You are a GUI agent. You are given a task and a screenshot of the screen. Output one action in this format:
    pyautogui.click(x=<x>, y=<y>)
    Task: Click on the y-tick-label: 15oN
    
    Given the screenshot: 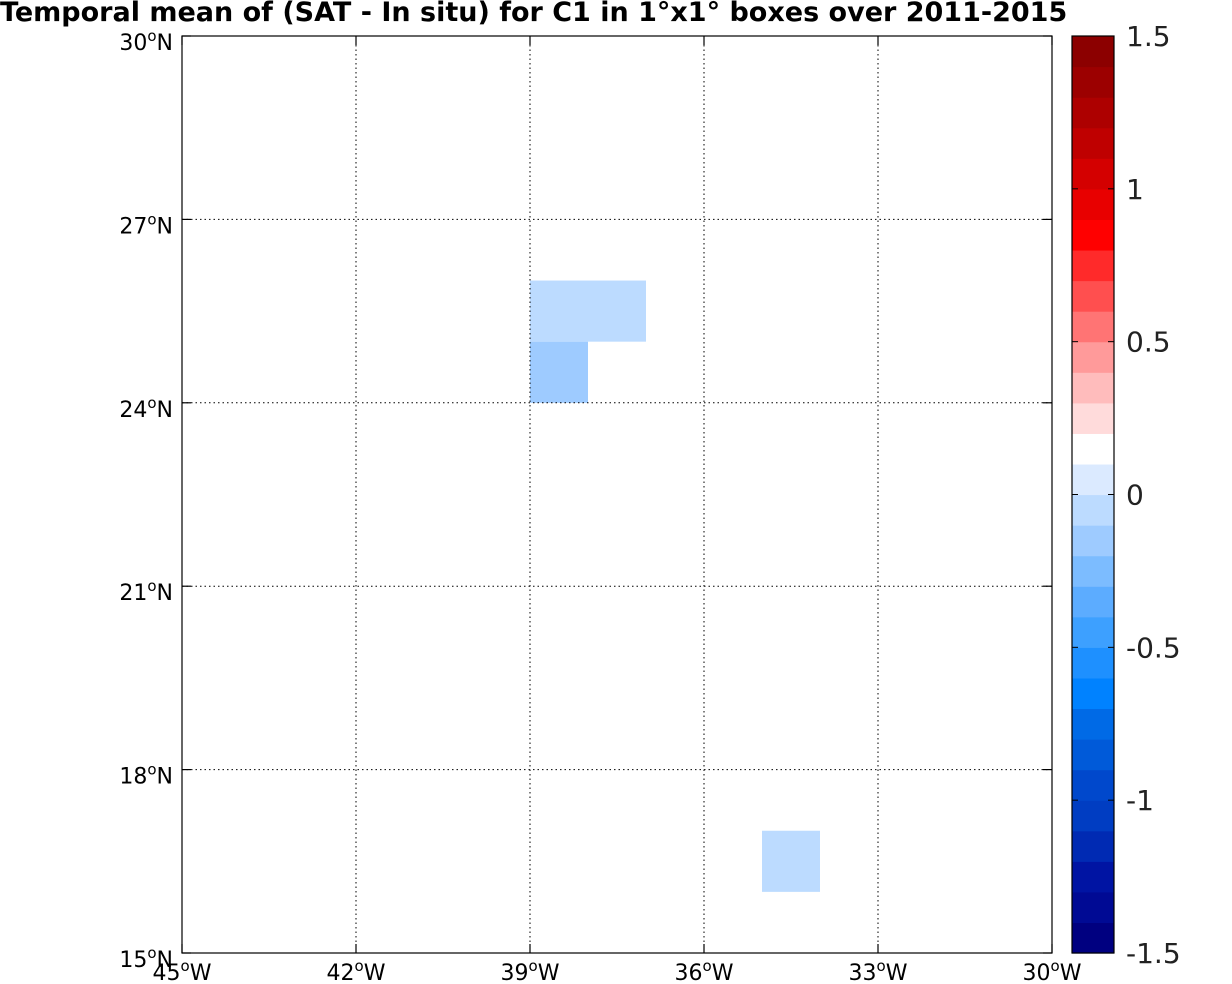 What is the action you would take?
    pyautogui.click(x=146, y=958)
    